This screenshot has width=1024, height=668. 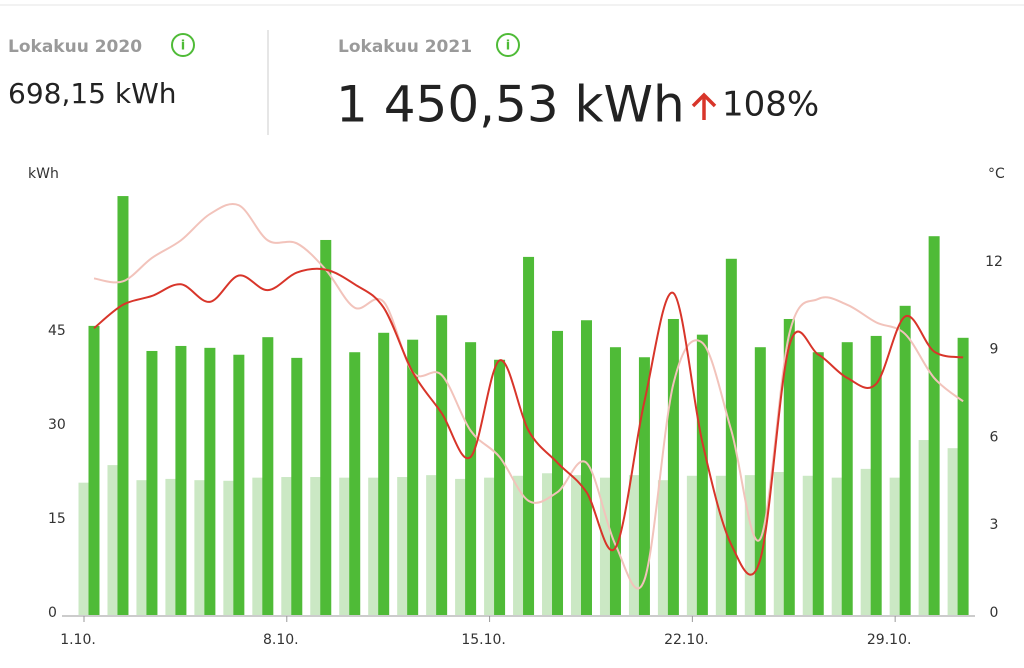 What do you see at coordinates (52, 613) in the screenshot?
I see `y-tick-label: 0` at bounding box center [52, 613].